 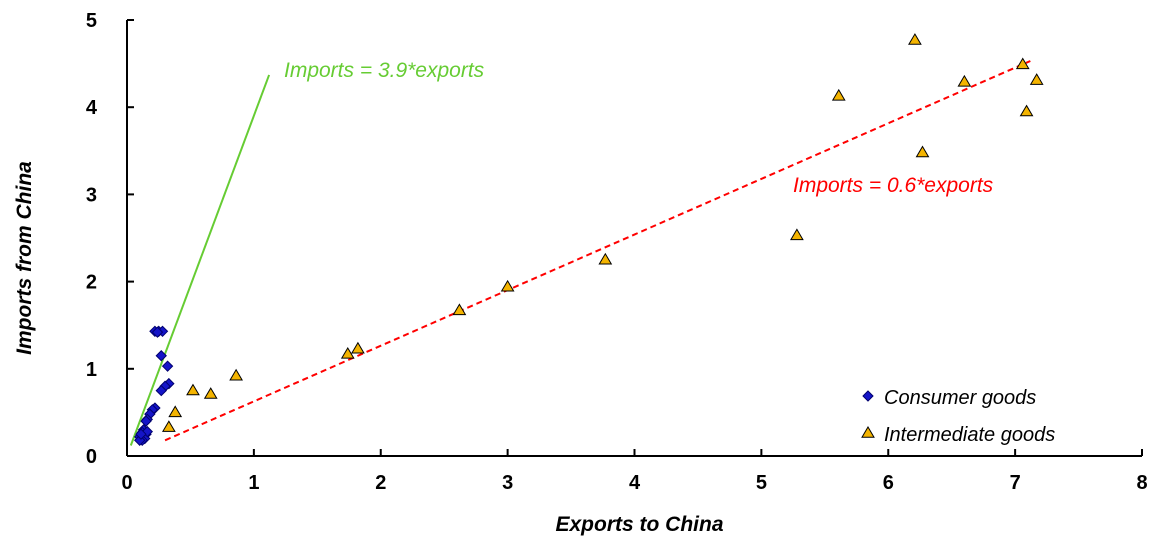 What do you see at coordinates (507, 483) in the screenshot?
I see `x-tick-label: 3` at bounding box center [507, 483].